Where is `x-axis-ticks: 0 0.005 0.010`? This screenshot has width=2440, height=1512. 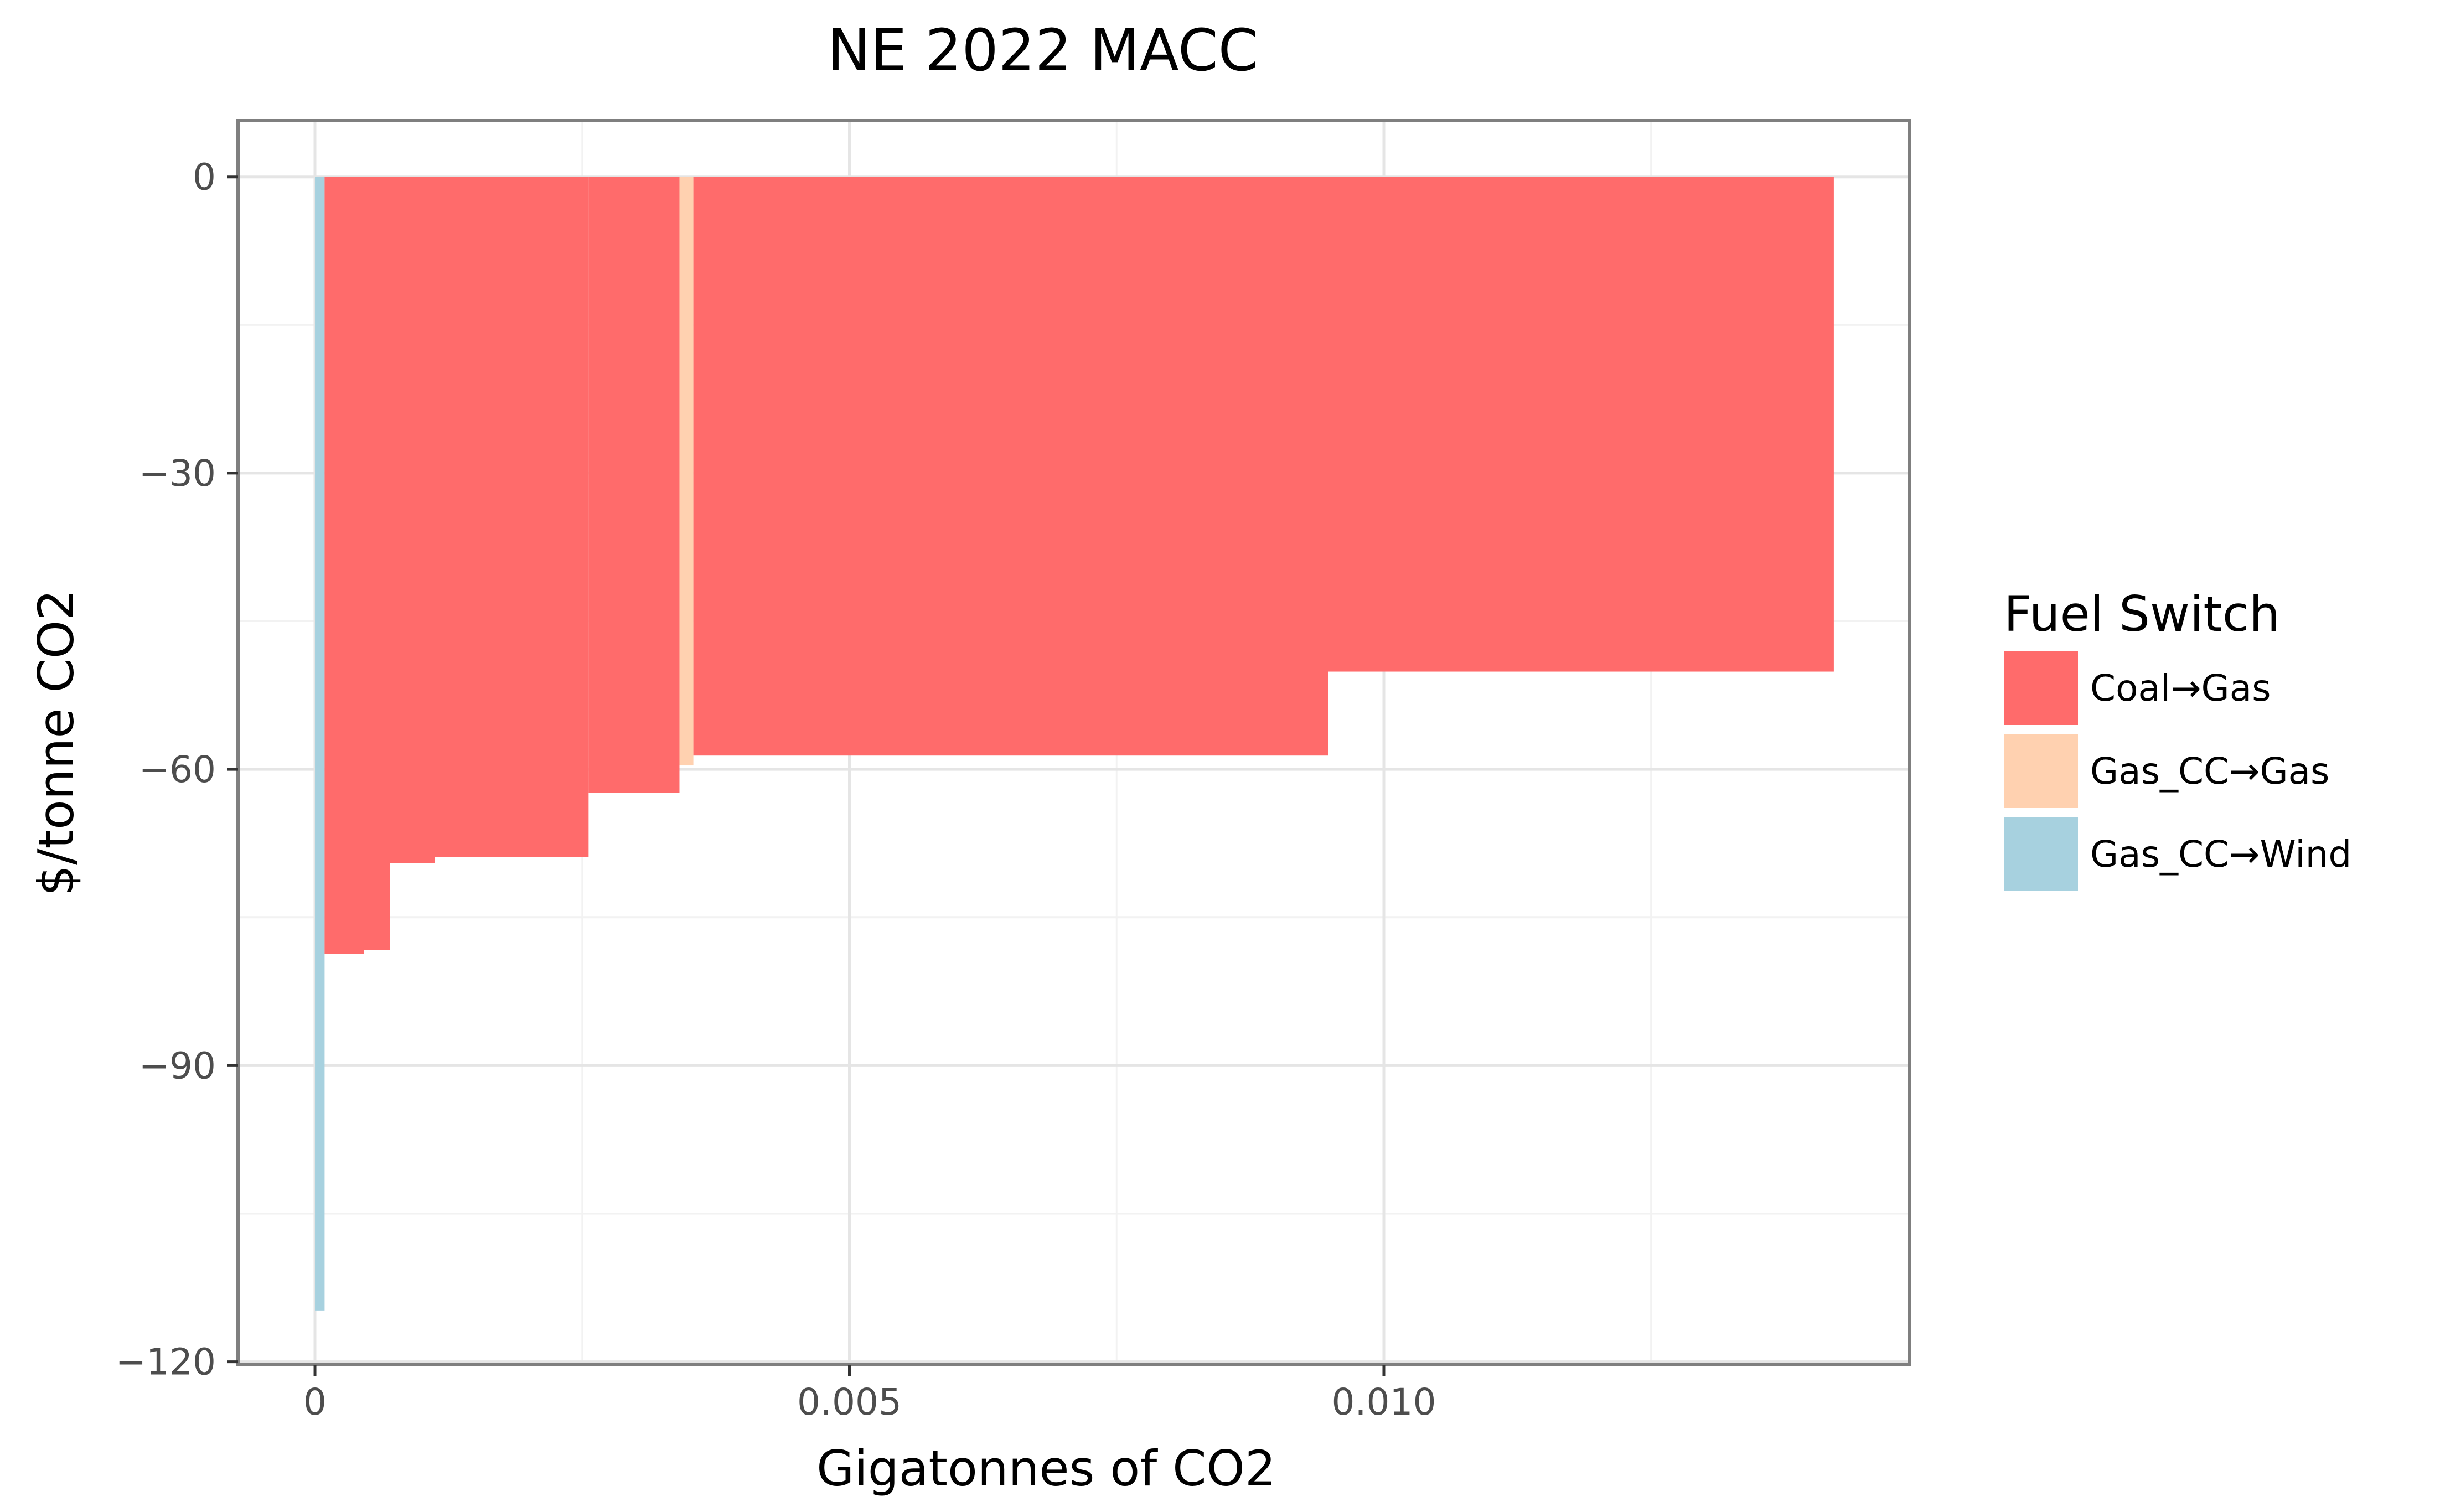
x-axis-ticks: 0 0.005 0.010 is located at coordinates (869, 1394).